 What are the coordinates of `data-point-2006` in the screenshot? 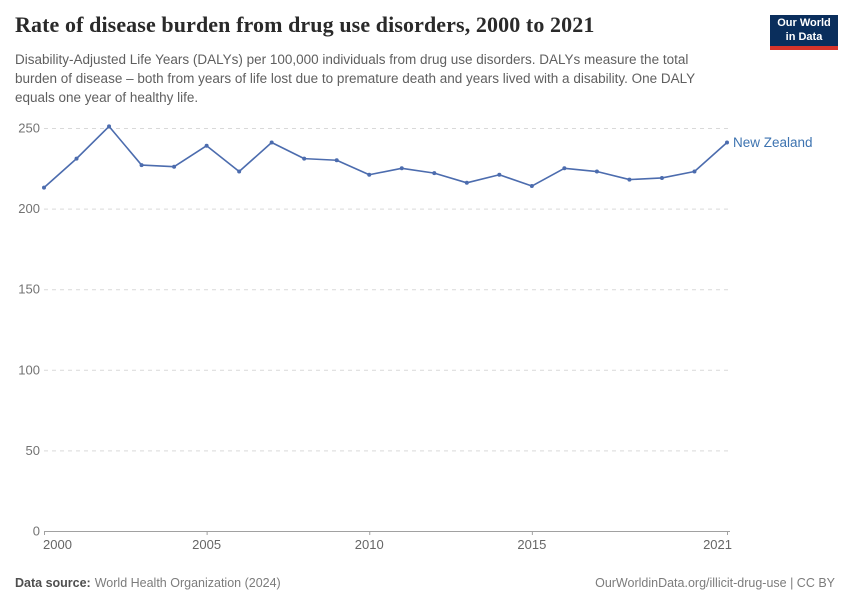 It's located at (239, 171).